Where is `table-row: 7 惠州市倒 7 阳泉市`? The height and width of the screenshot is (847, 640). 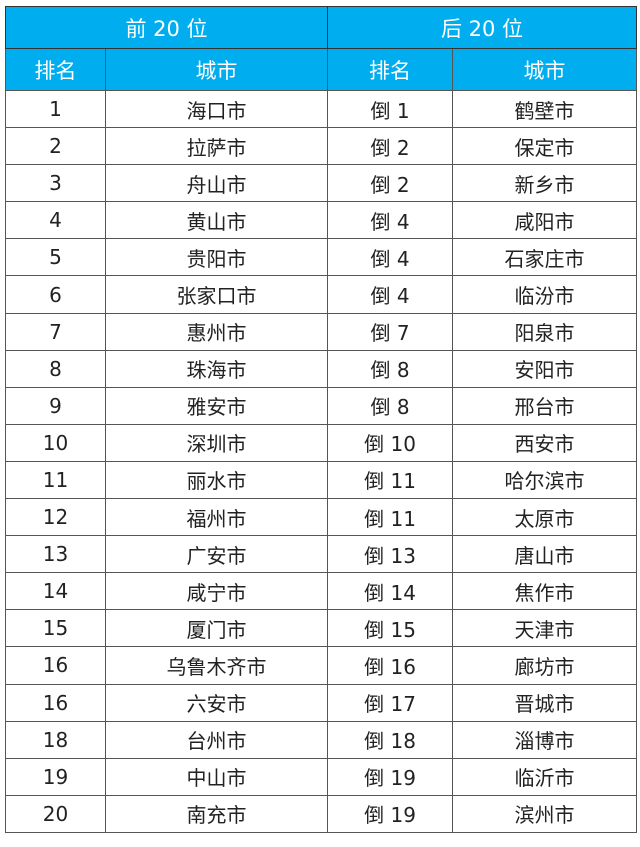
table-row: 7 惠州市倒 7 阳泉市 is located at coordinates (321, 331).